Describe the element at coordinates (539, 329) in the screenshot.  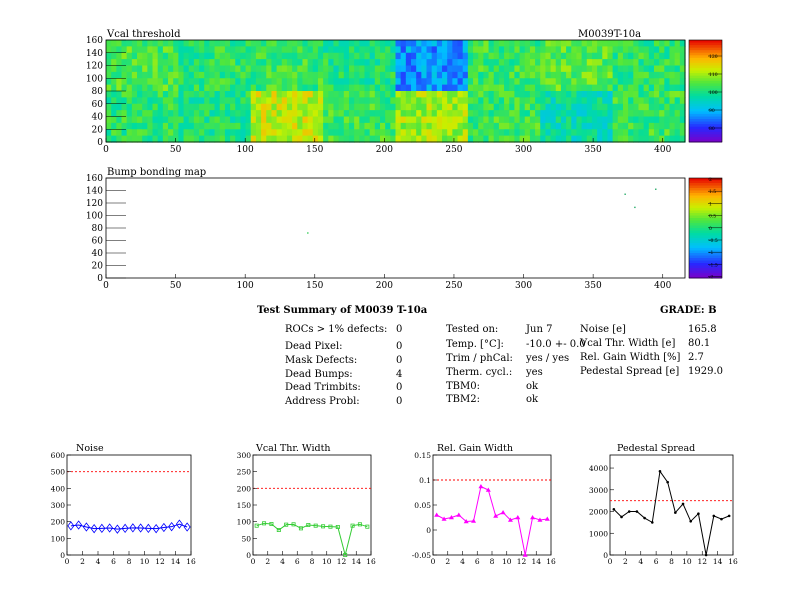
I see `cond-value-tested: Jun 7` at that location.